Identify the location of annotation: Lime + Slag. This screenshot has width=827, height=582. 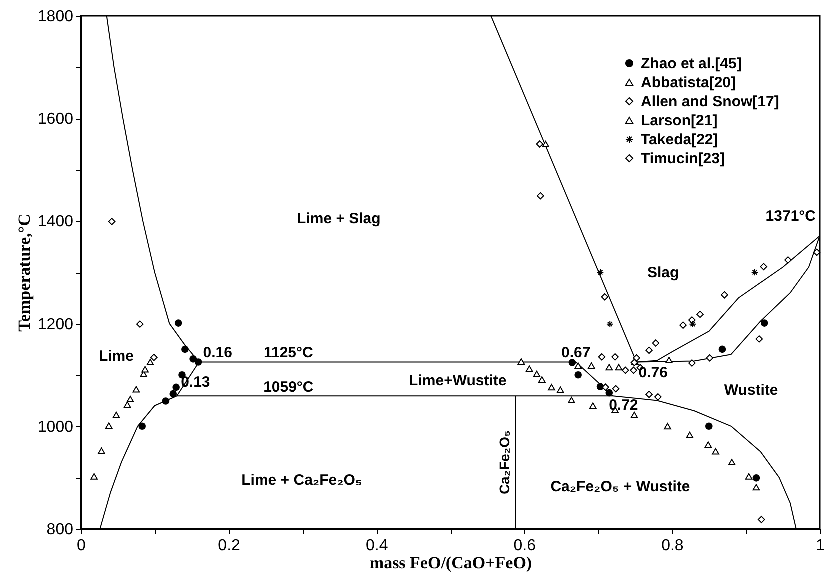
(339, 219).